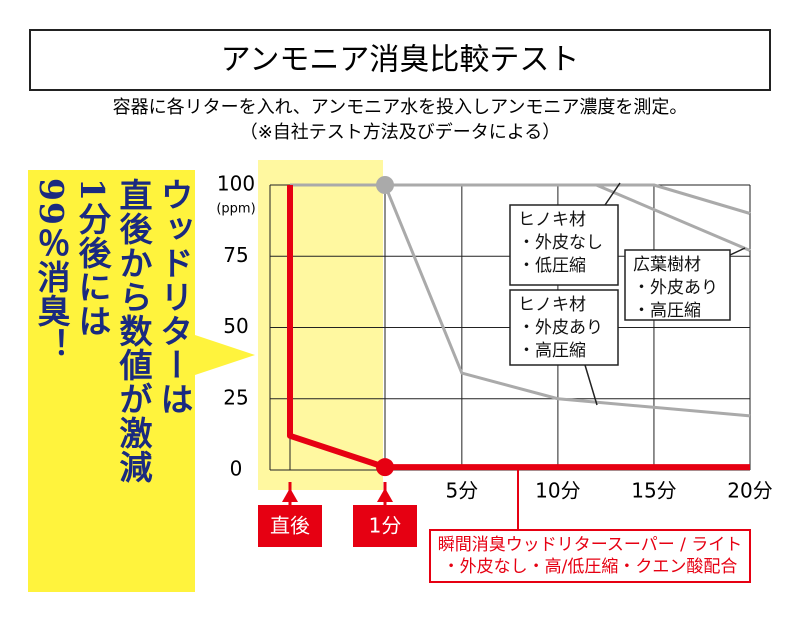  I want to click on y-tick-label: 25, so click(235, 397).